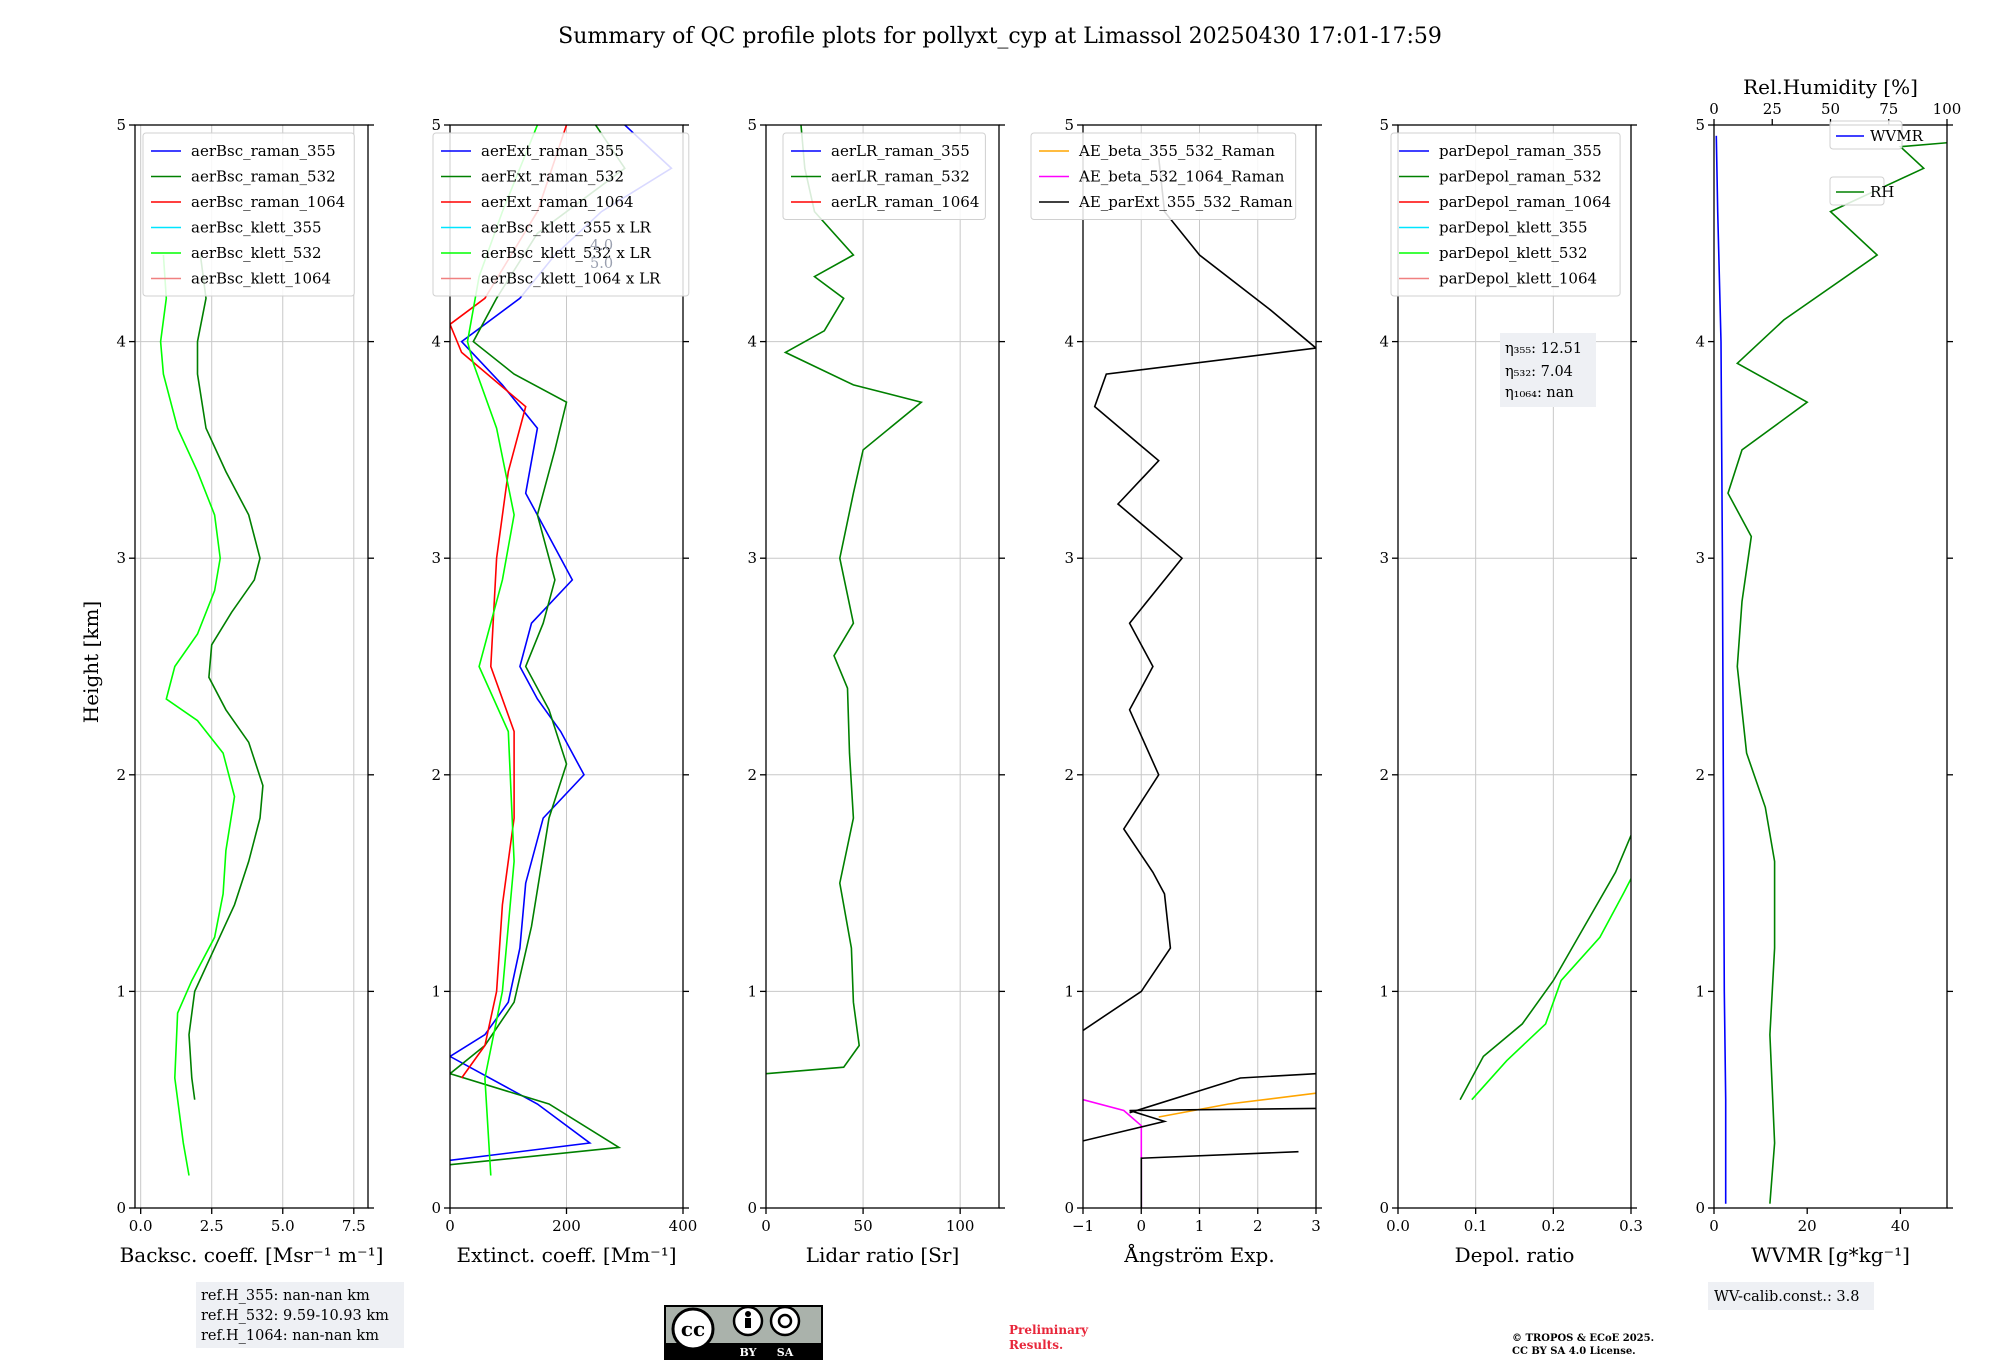 The height and width of the screenshot is (1360, 2000). I want to click on legend-label: aerBsc_klett_355, so click(256, 228).